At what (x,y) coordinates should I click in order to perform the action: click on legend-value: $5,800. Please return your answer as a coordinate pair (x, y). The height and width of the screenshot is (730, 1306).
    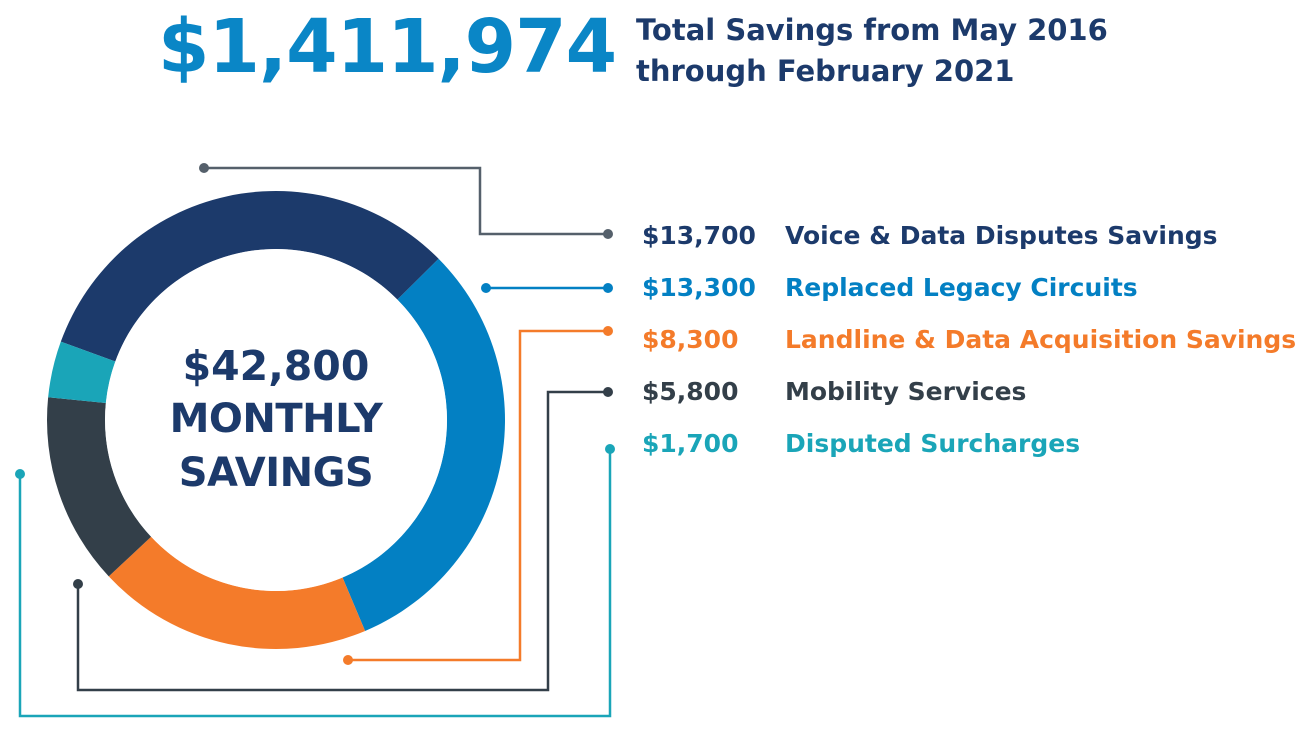
    Looking at the image, I should click on (690, 391).